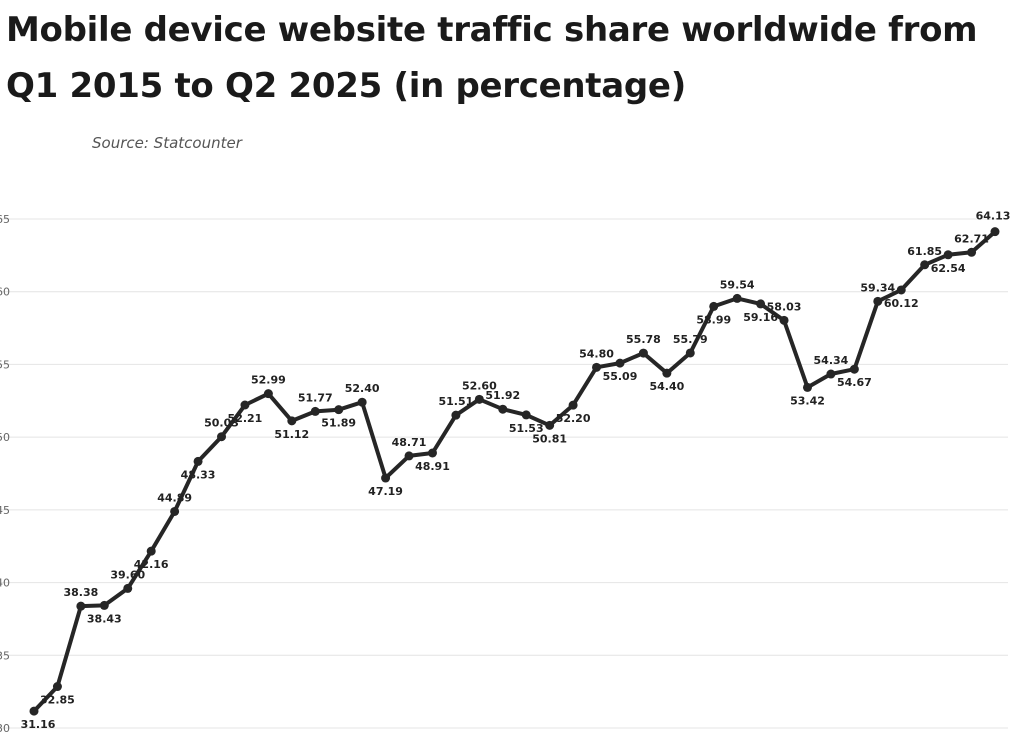 The image size is (1024, 750). I want to click on data-label: 48.33, so click(198, 474).